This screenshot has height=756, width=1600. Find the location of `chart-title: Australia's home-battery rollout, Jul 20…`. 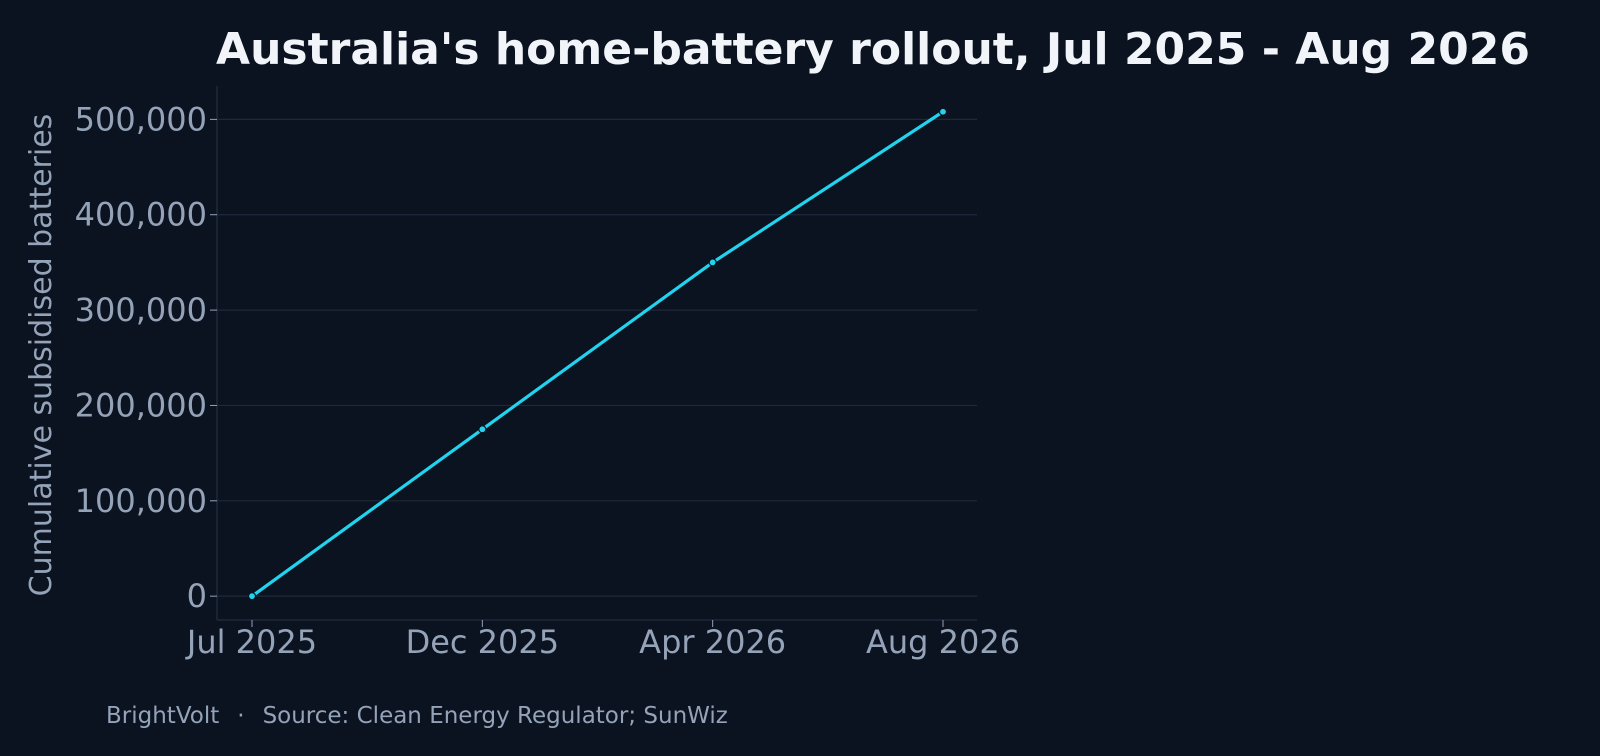

chart-title: Australia's home-battery rollout, Jul 20… is located at coordinates (873, 49).